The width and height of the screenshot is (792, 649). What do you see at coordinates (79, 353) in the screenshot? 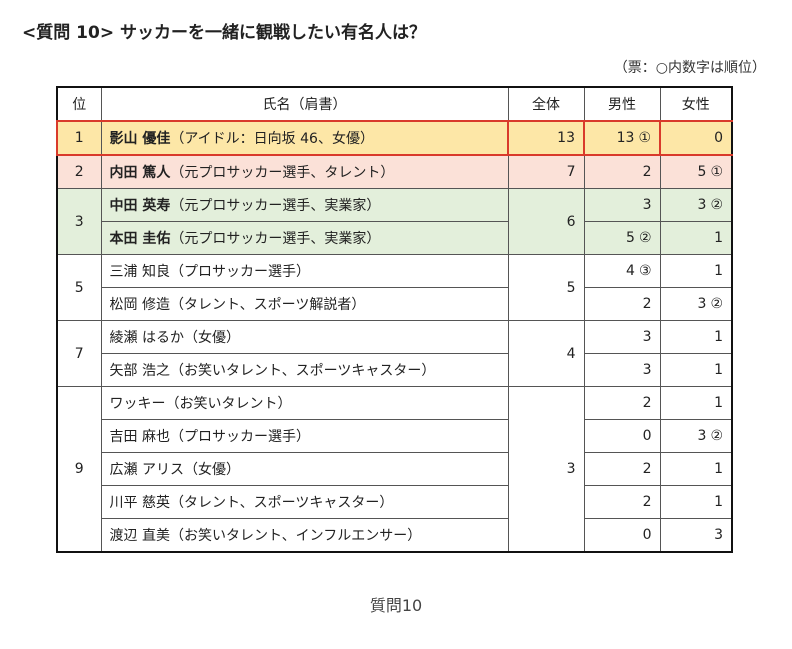
I see `rank-cell: 7` at bounding box center [79, 353].